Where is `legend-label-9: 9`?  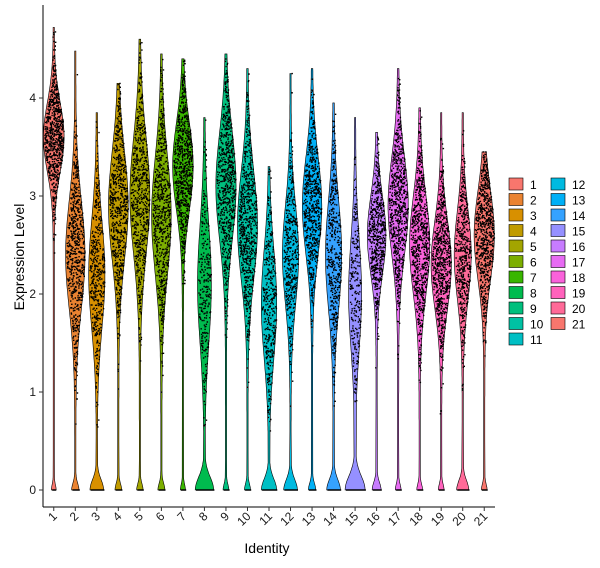
legend-label-9: 9 is located at coordinates (533, 309).